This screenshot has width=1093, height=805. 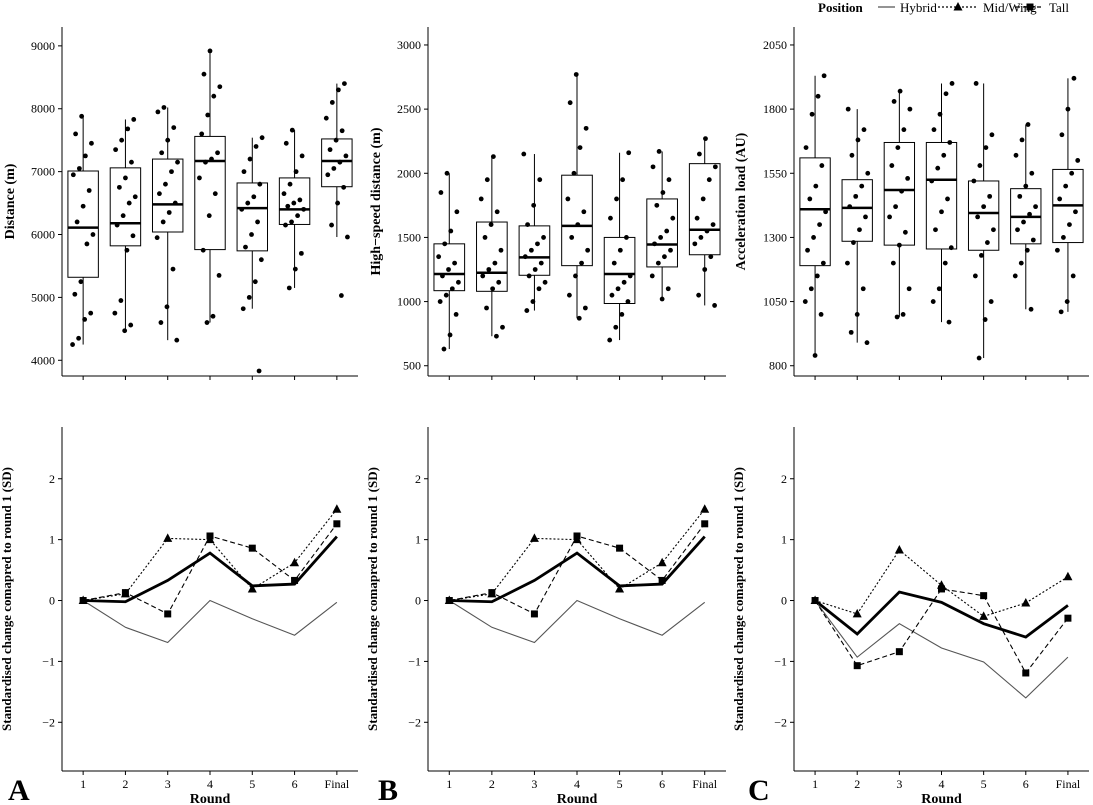 I want to click on y-tick-label: 5000, so click(x=43, y=297).